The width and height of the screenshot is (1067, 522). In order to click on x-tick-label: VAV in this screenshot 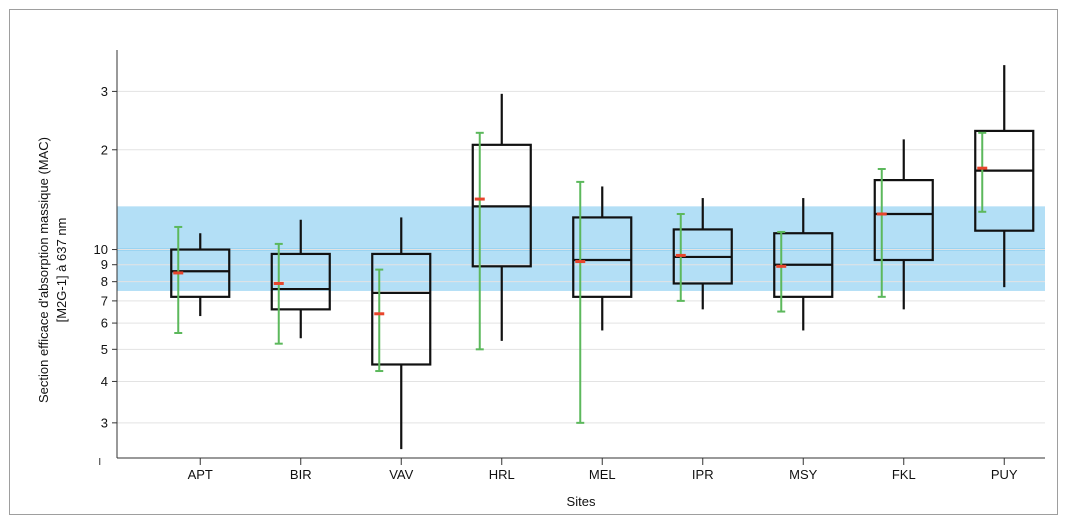, I will do `click(401, 474)`.